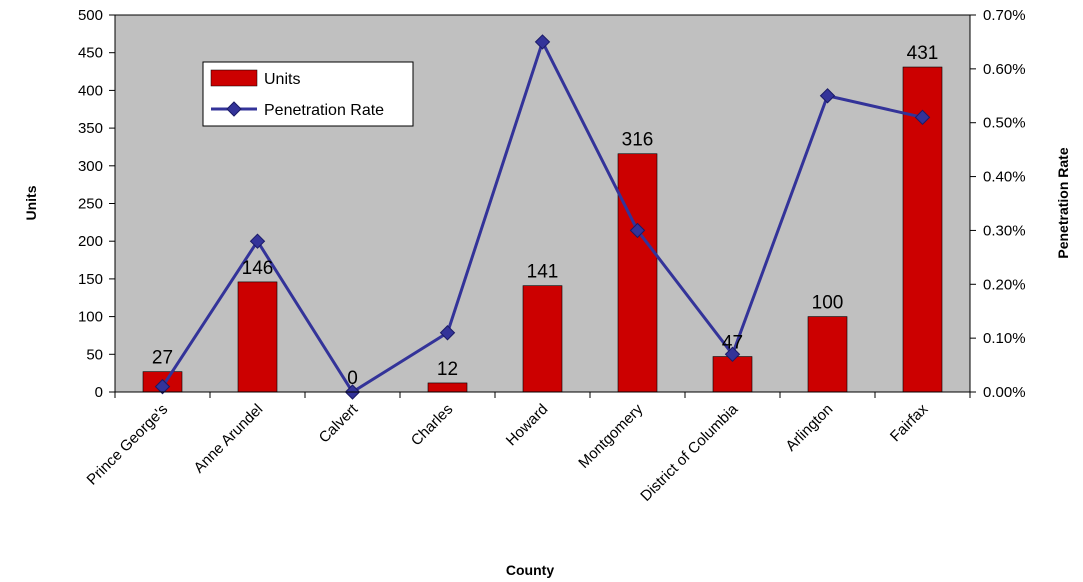  I want to click on left-tick-label: 350, so click(90, 128).